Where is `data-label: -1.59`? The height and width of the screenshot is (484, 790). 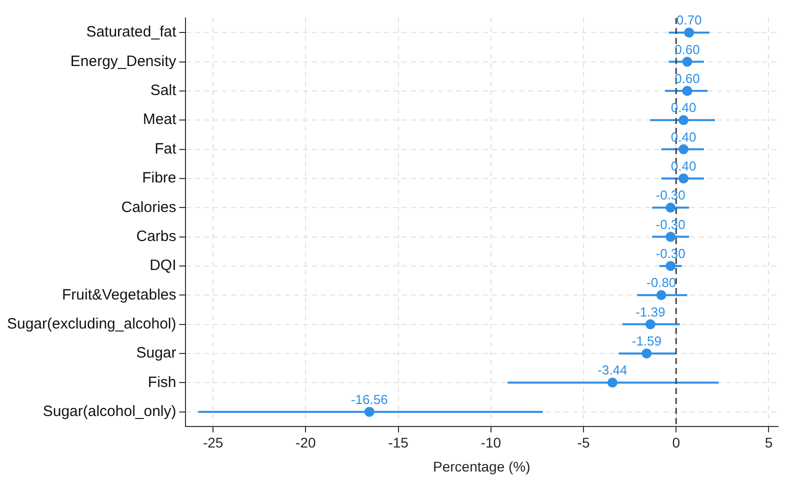 data-label: -1.59 is located at coordinates (647, 341).